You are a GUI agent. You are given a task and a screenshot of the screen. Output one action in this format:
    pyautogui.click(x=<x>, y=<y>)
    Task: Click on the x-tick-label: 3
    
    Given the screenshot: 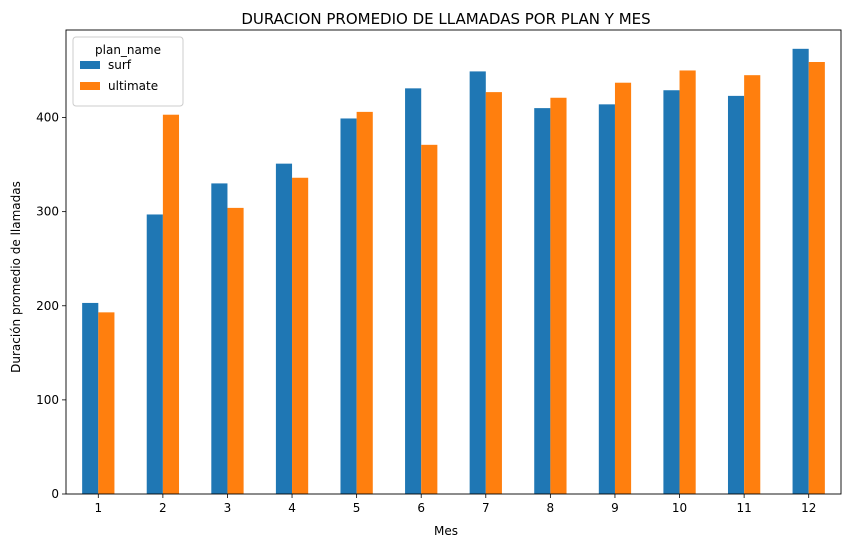 What is the action you would take?
    pyautogui.click(x=228, y=508)
    